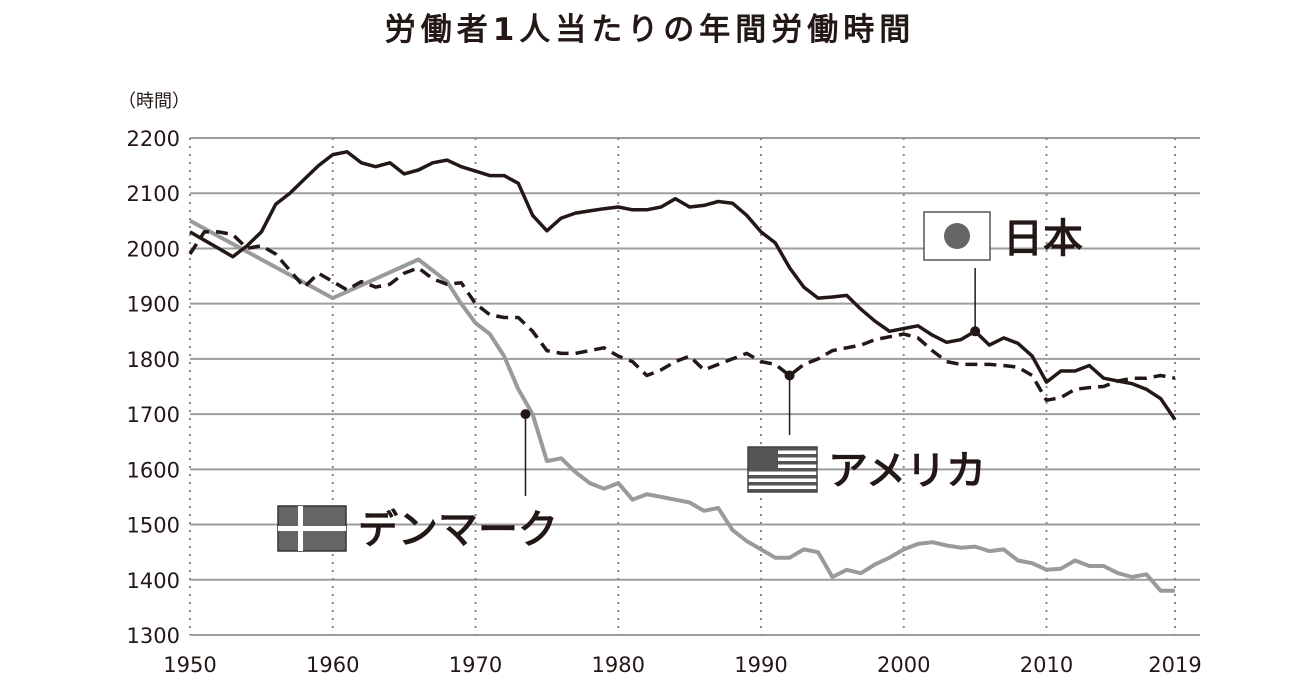  I want to click on usa-label: アメリカ, so click(907, 471).